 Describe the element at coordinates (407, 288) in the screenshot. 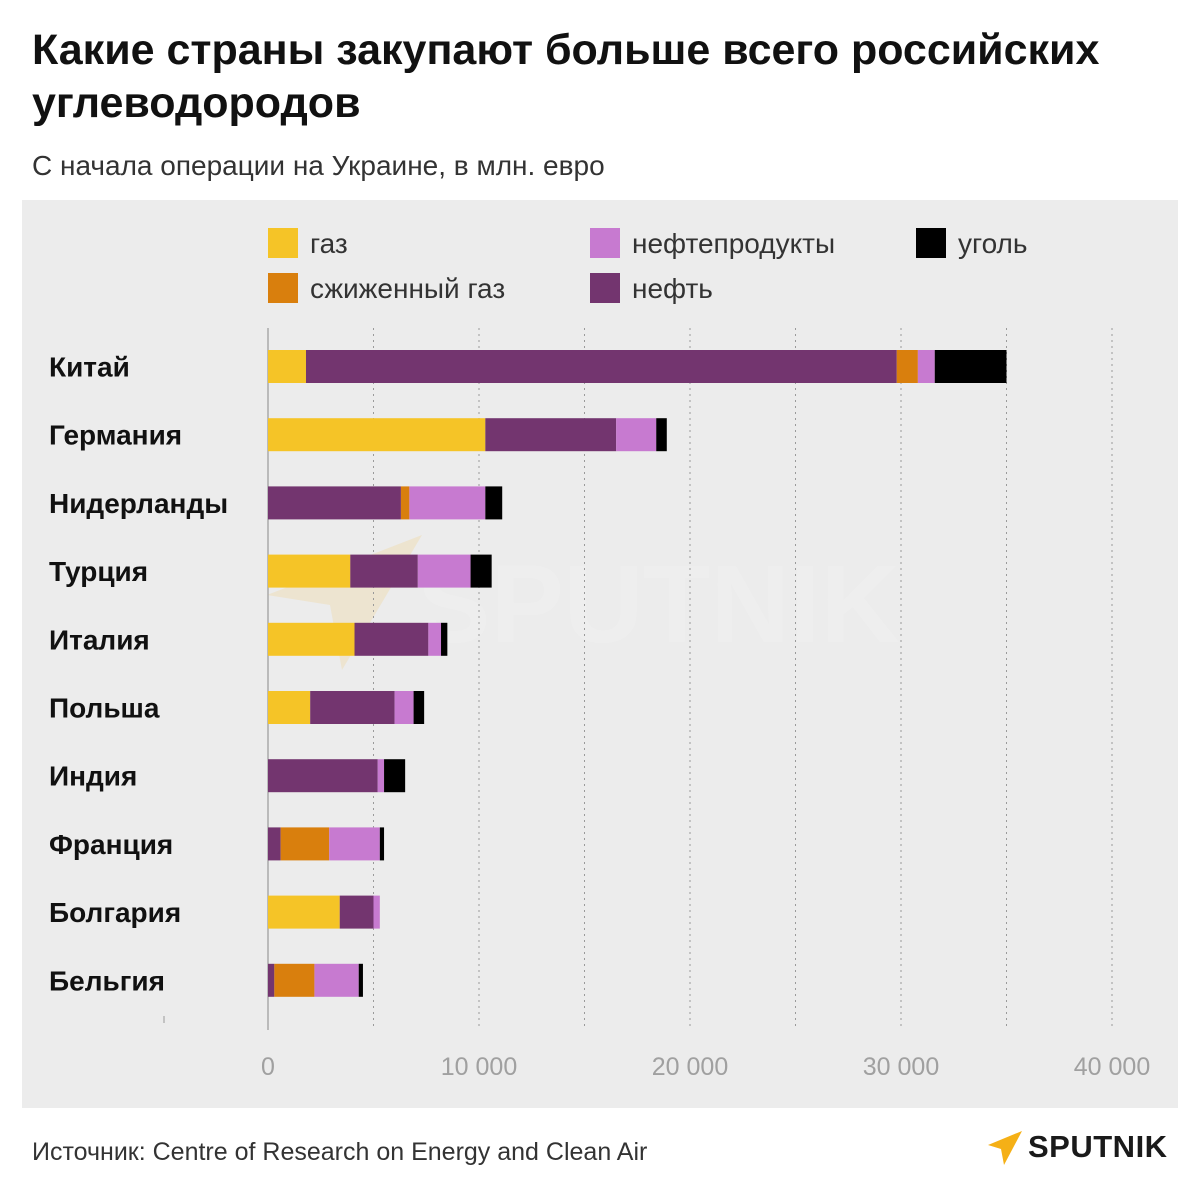

I see `legend-label: сжиженный газ` at that location.